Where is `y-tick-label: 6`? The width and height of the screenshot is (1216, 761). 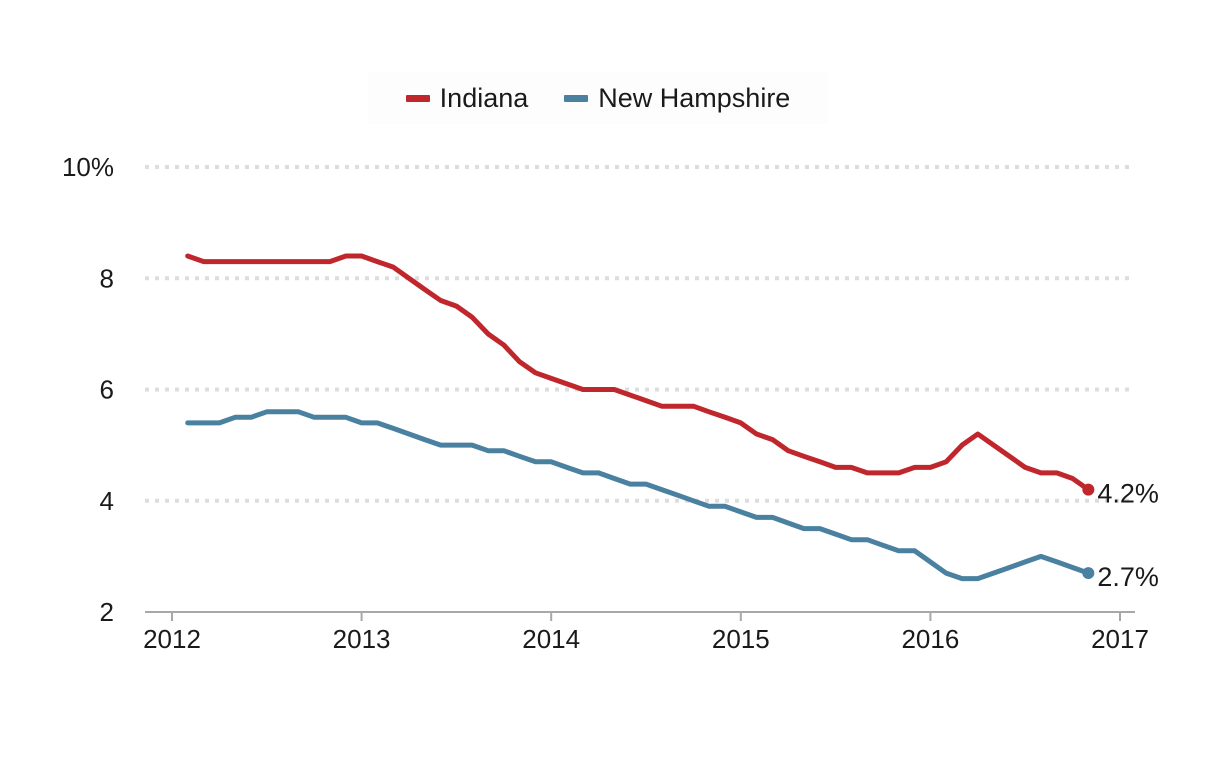
y-tick-label: 6 is located at coordinates (107, 390).